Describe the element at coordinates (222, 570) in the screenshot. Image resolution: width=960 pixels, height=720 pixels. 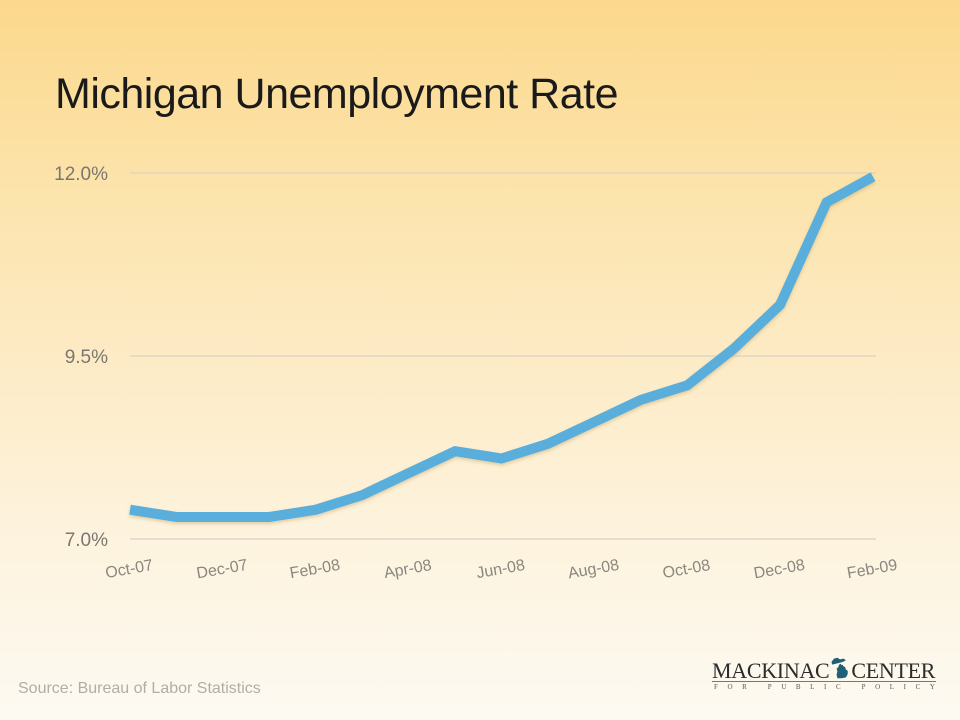
I see `x-tick-label: Dec-07` at that location.